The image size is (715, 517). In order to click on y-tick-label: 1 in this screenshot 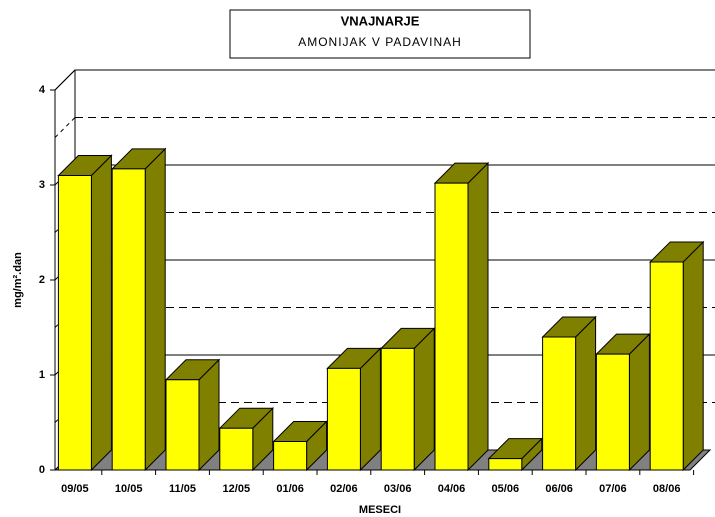, I will do `click(42, 375)`.